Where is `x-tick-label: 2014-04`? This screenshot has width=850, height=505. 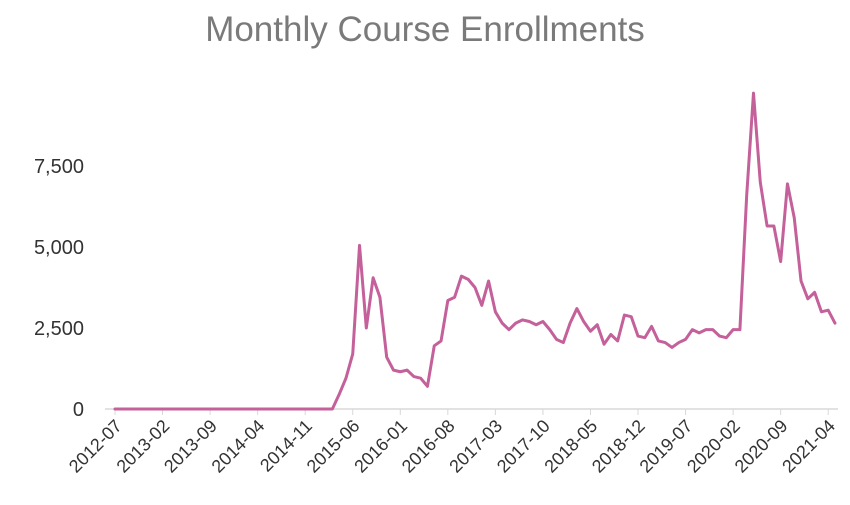 x-tick-label: 2014-04 is located at coordinates (238, 446).